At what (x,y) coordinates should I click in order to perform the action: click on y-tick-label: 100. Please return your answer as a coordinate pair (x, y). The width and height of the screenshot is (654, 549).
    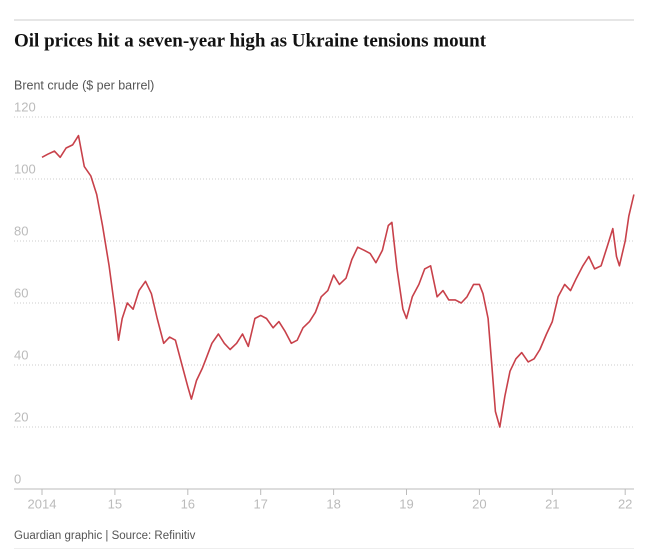
    Looking at the image, I should click on (25, 168).